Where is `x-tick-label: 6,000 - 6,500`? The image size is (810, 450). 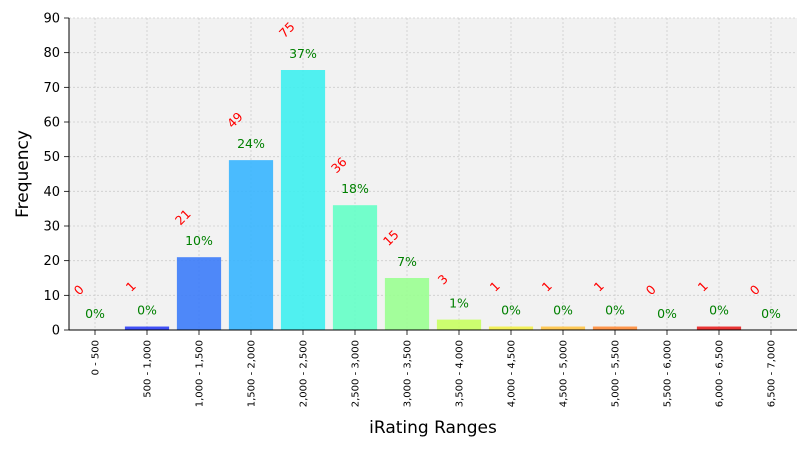
x-tick-label: 6,000 - 6,500 is located at coordinates (720, 373).